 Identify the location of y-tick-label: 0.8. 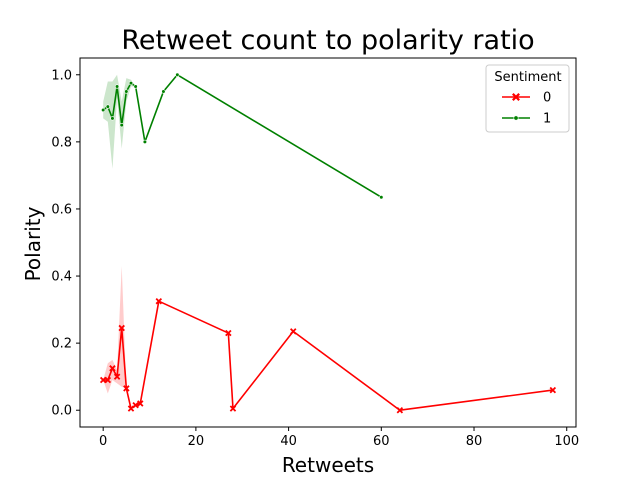
(61, 142).